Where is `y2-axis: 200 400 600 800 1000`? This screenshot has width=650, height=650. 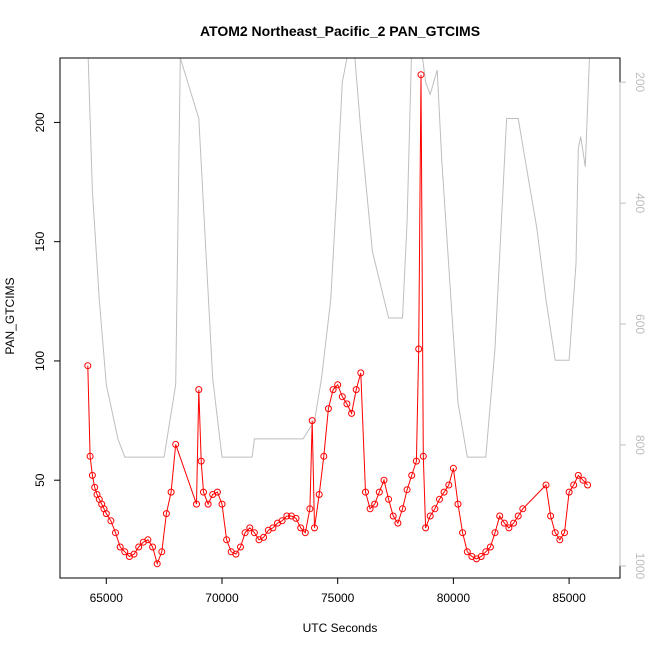
y2-axis: 200 400 600 800 1000 is located at coordinates (633, 326).